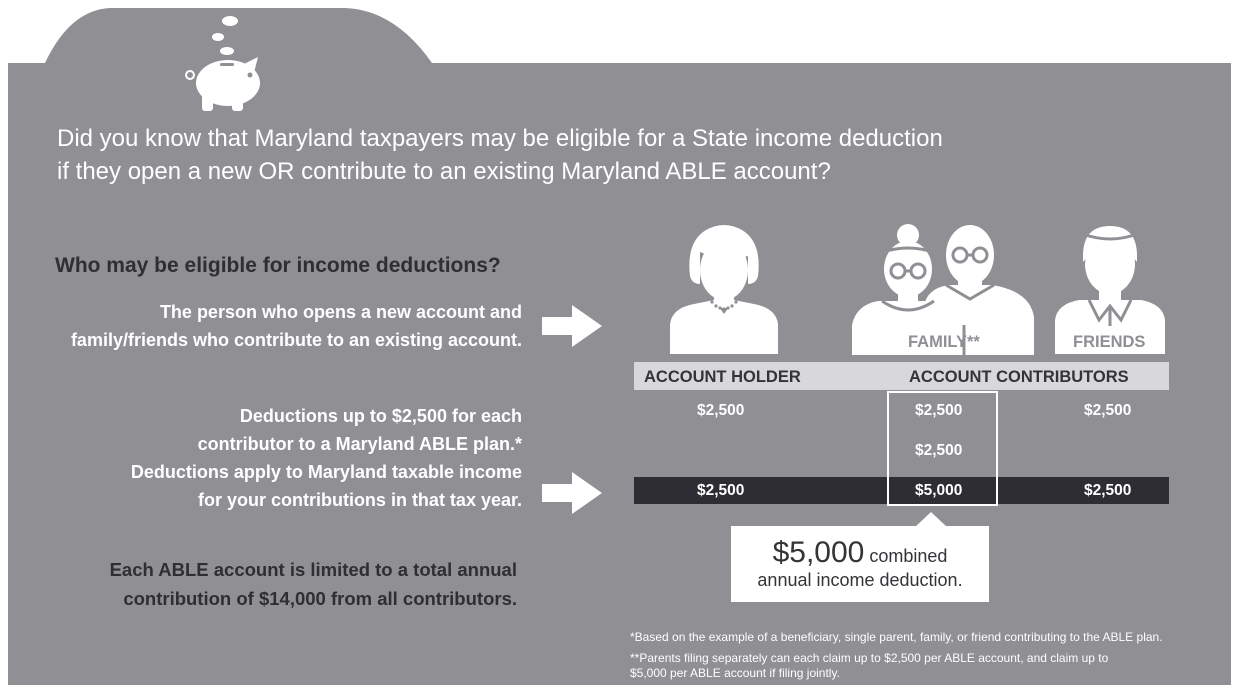 The width and height of the screenshot is (1241, 697). What do you see at coordinates (340, 312) in the screenshot?
I see `eligible-line1: The person who opens a new account and` at bounding box center [340, 312].